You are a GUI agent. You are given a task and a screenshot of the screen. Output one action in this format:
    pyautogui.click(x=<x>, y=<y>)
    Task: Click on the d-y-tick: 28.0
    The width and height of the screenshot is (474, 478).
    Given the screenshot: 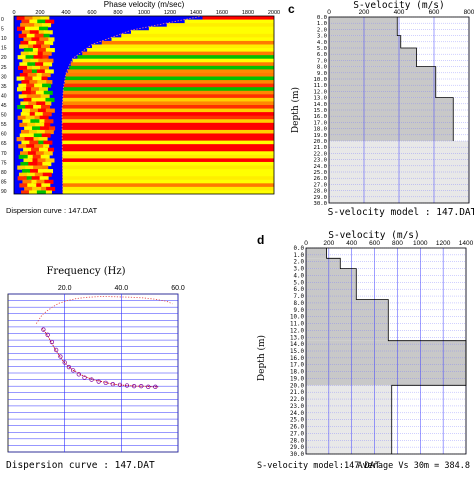 What is the action you would take?
    pyautogui.click(x=297, y=441)
    